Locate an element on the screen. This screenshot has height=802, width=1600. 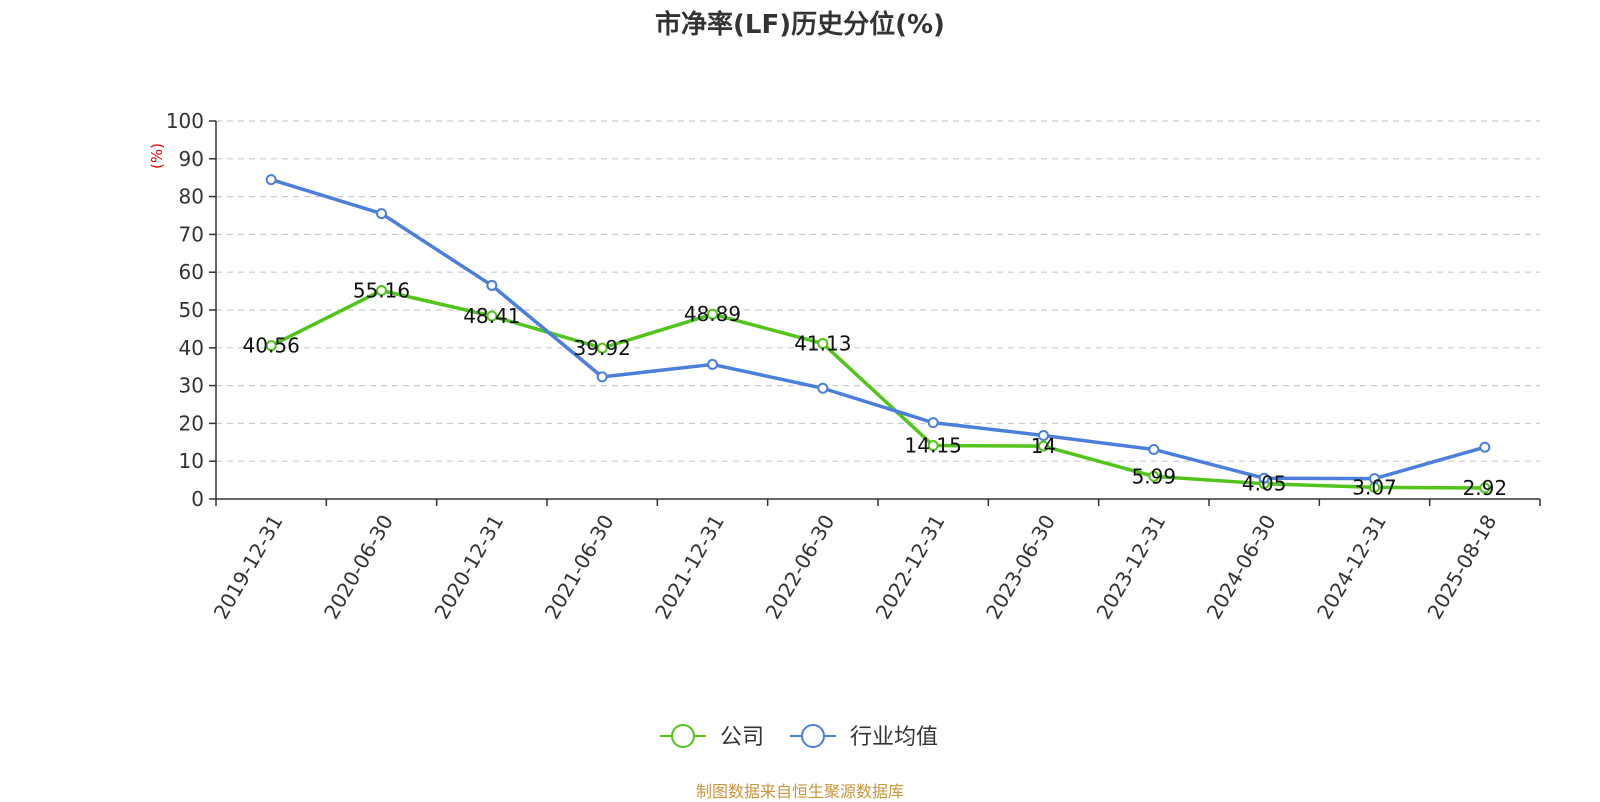
x-tick-label: 2023-12-31 is located at coordinates (1130, 567).